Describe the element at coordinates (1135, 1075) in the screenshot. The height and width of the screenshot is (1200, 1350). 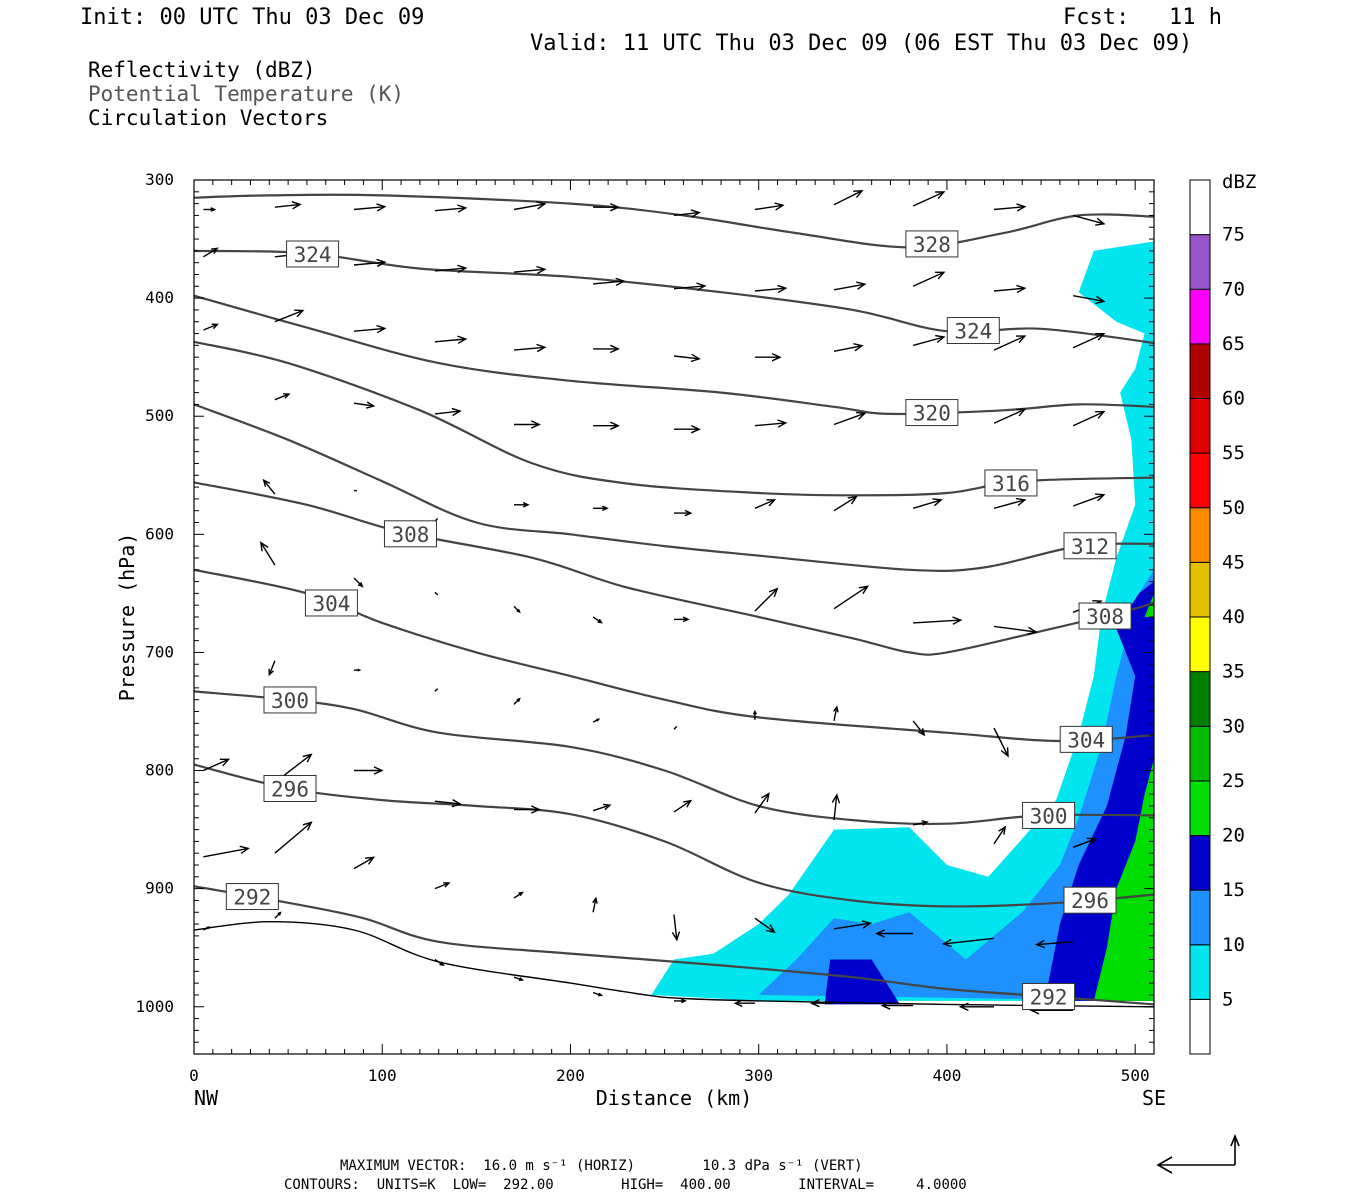
I see `x-tick-label-500: 500` at that location.